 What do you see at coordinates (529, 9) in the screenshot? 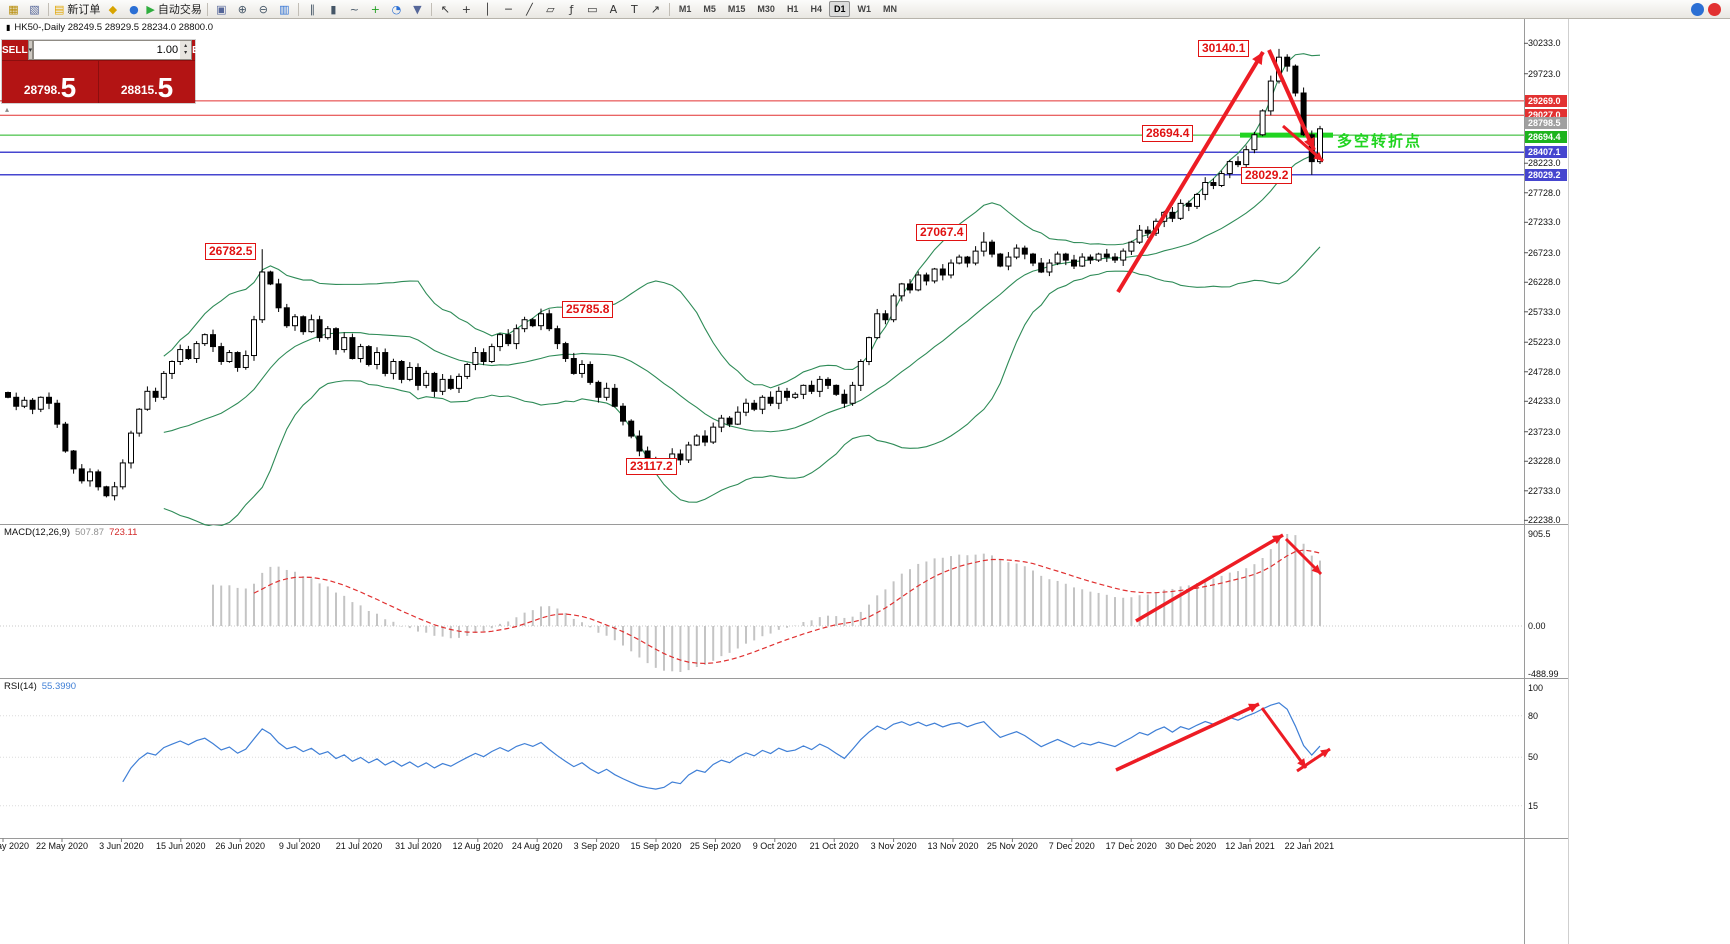
I see `trendline-icon: ╱` at bounding box center [529, 9].